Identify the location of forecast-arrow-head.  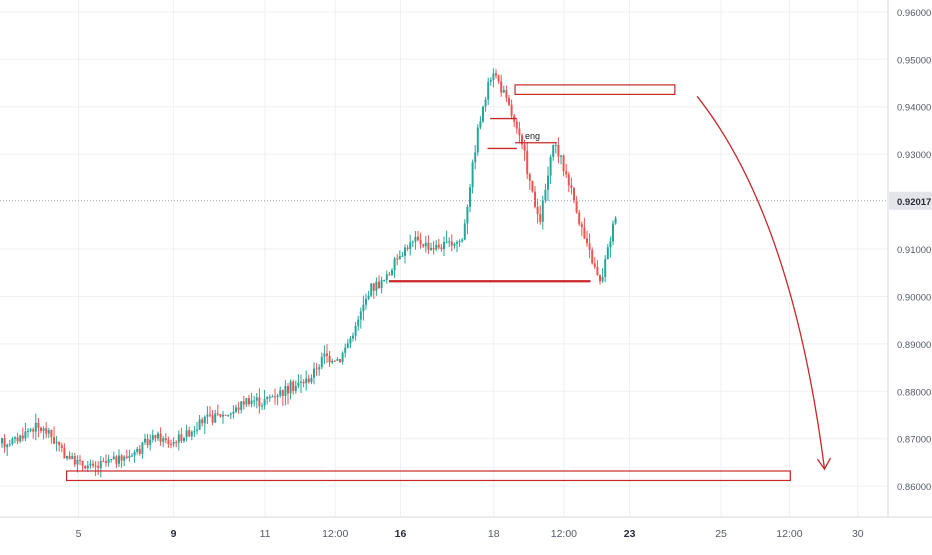
(824, 464).